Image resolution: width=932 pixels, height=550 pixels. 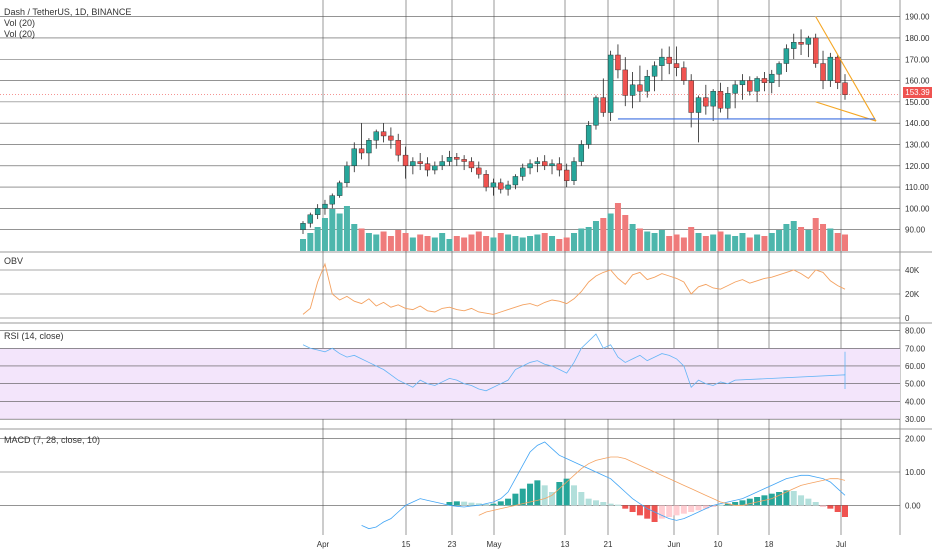 What do you see at coordinates (769, 544) in the screenshot?
I see `x-axis-label: 18` at bounding box center [769, 544].